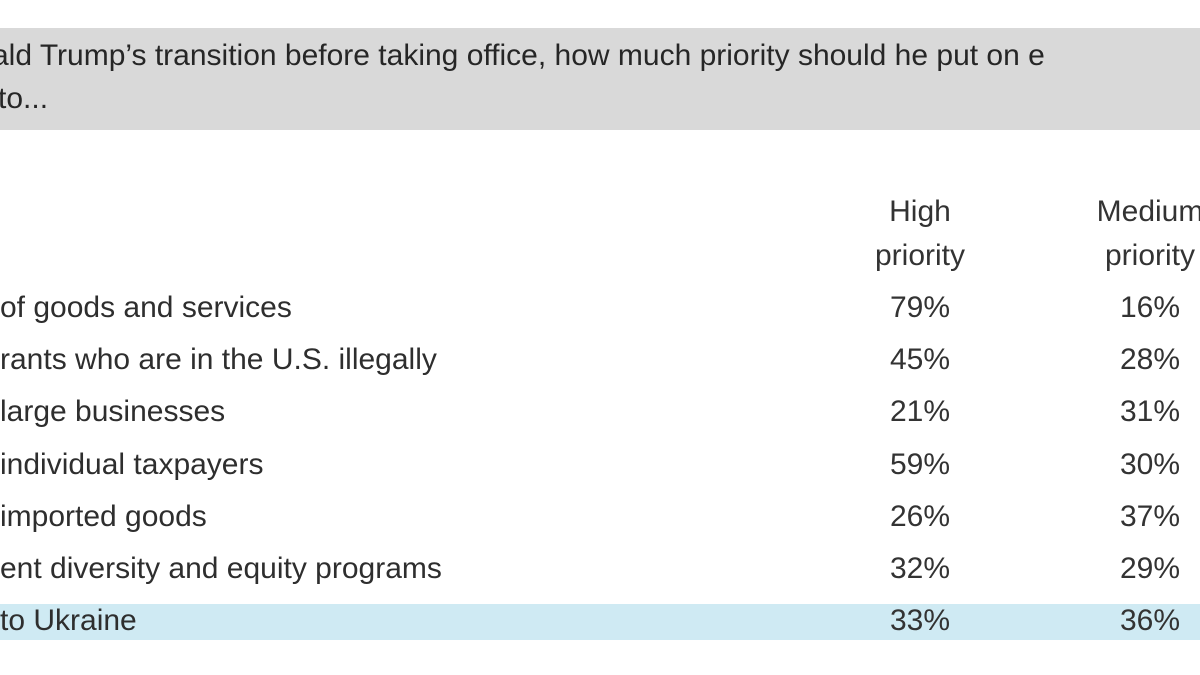 The image size is (1200, 675). Describe the element at coordinates (103, 516) in the screenshot. I see `row-label: imported goods` at that location.